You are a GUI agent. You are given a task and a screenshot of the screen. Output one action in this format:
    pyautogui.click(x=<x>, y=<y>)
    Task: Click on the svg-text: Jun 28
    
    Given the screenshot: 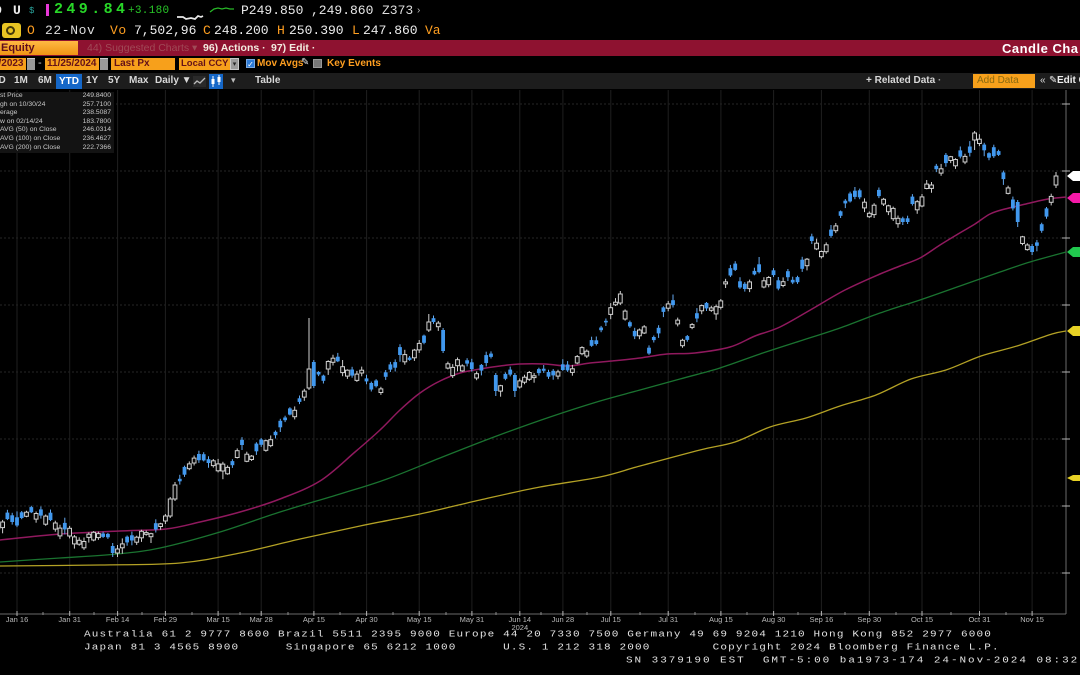 What is the action you would take?
    pyautogui.click(x=563, y=619)
    